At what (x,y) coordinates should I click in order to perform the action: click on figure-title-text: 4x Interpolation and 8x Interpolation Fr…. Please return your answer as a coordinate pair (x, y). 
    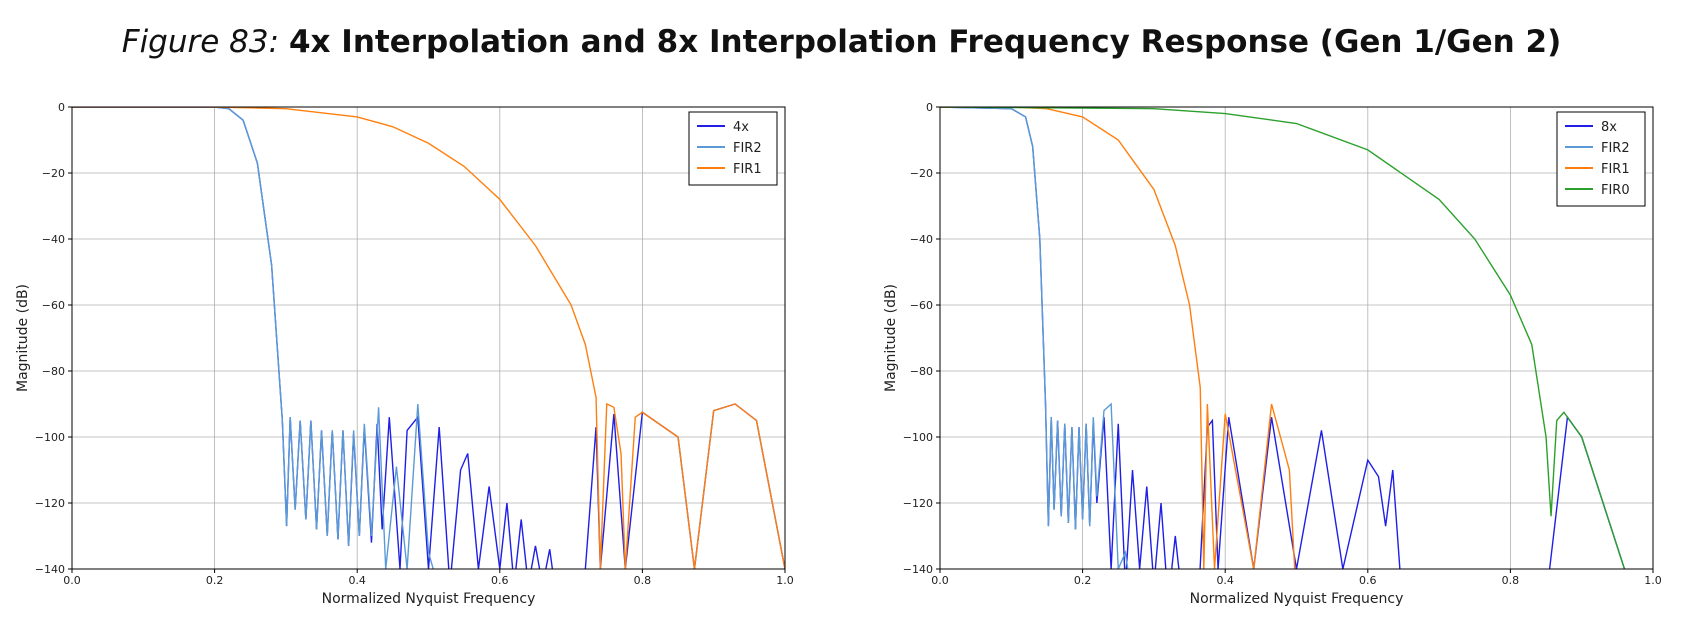
    Looking at the image, I should click on (925, 42).